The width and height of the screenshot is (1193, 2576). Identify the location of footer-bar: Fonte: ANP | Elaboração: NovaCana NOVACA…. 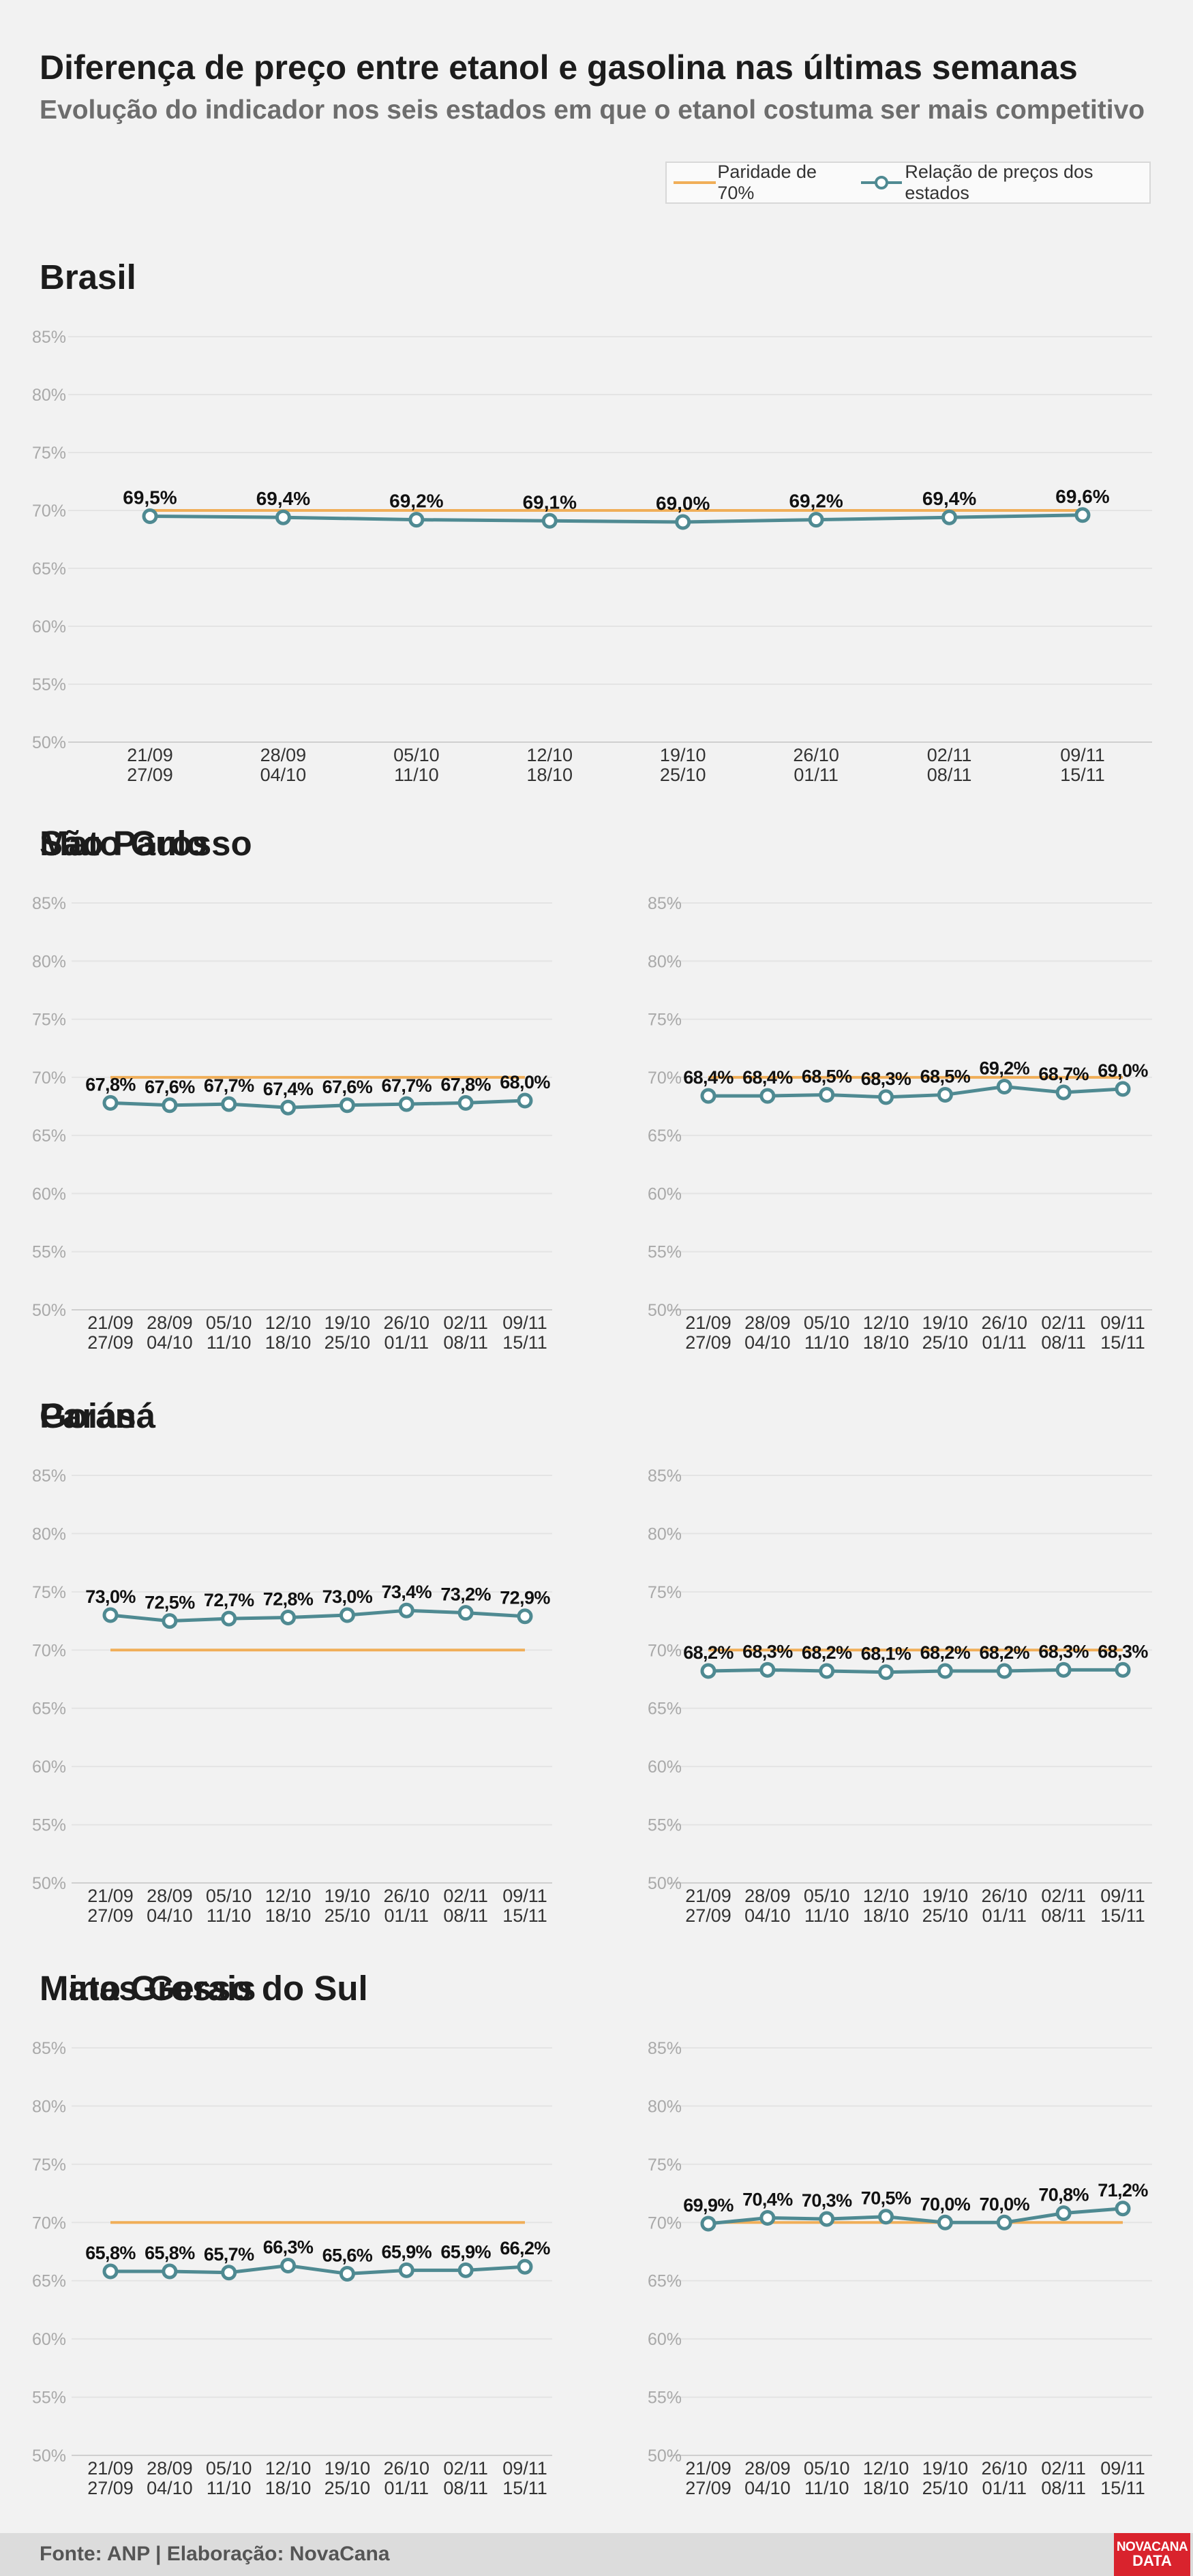
(596, 2554).